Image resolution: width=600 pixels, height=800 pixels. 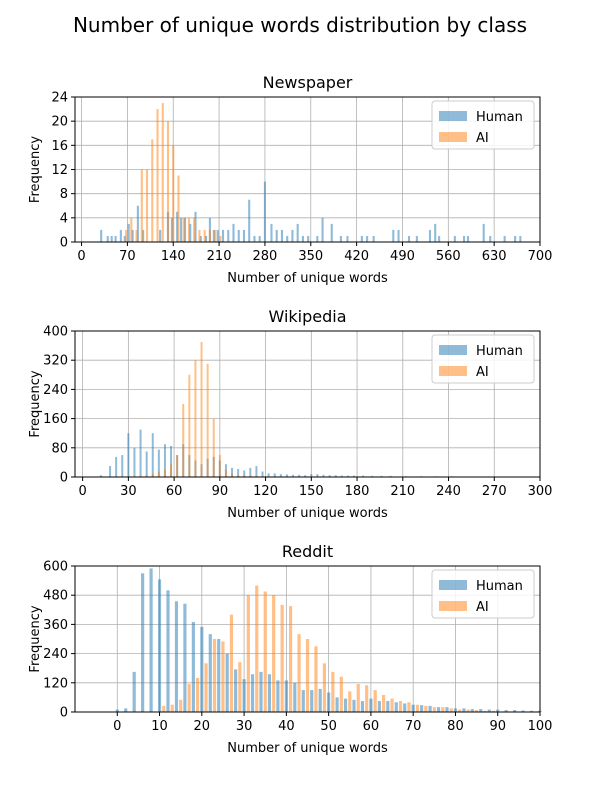 I want to click on newspaper-x-tick-label: 70, so click(x=127, y=256).